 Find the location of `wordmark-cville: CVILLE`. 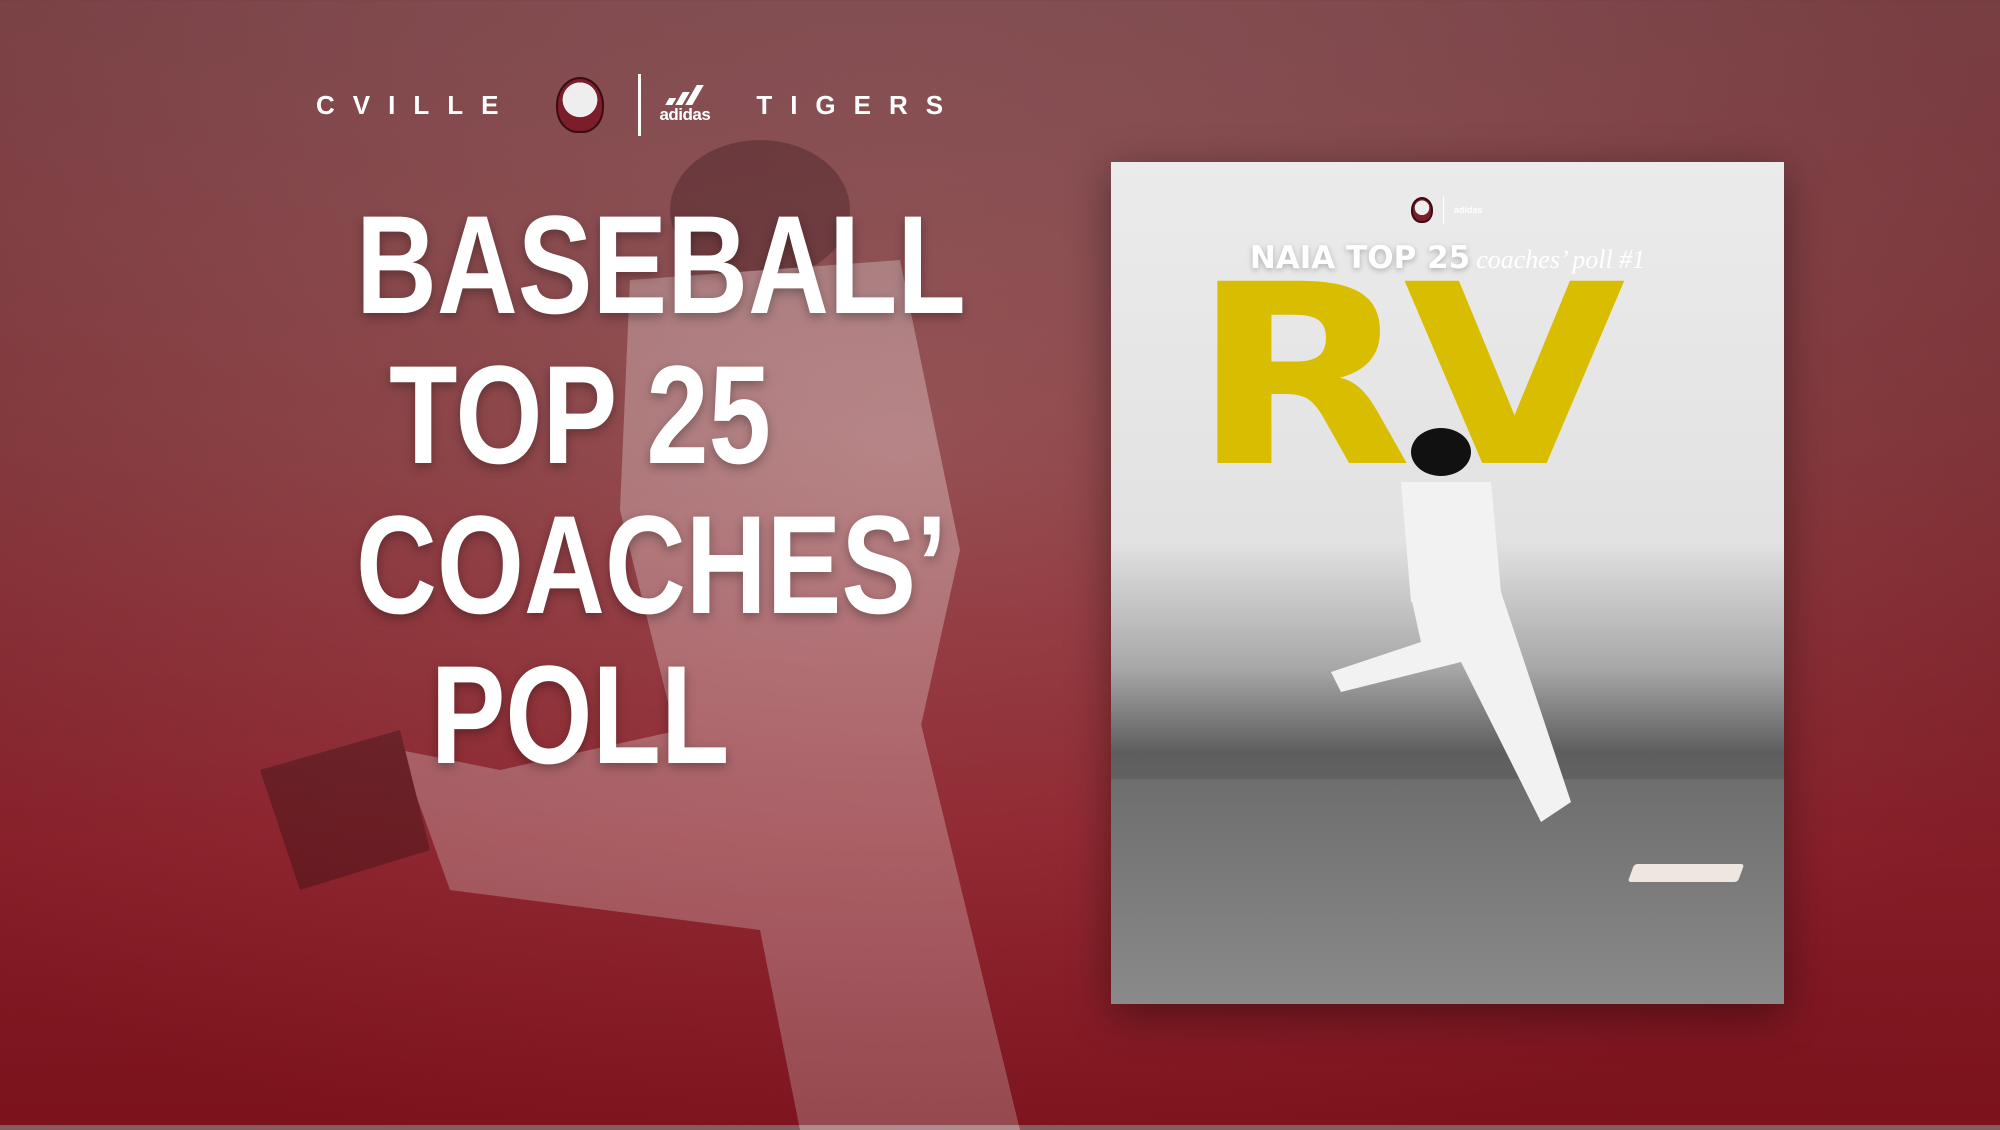

wordmark-cville: CVILLE is located at coordinates (416, 104).